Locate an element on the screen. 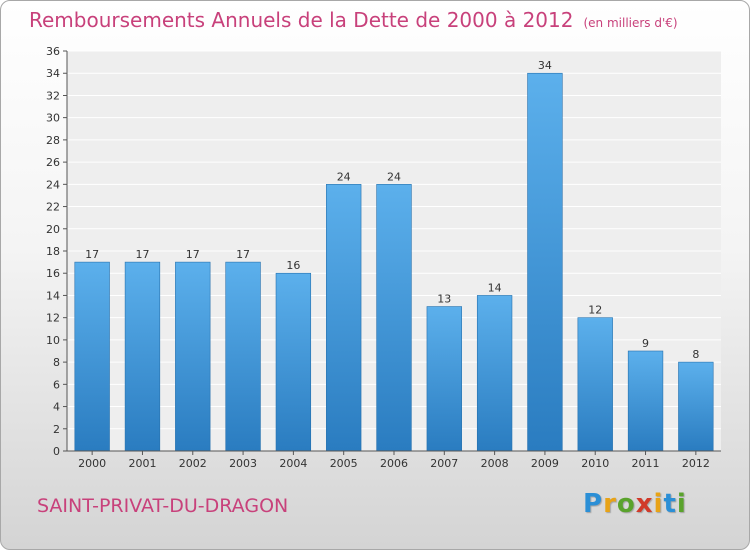 The width and height of the screenshot is (750, 550). bar-2005 is located at coordinates (344, 318).